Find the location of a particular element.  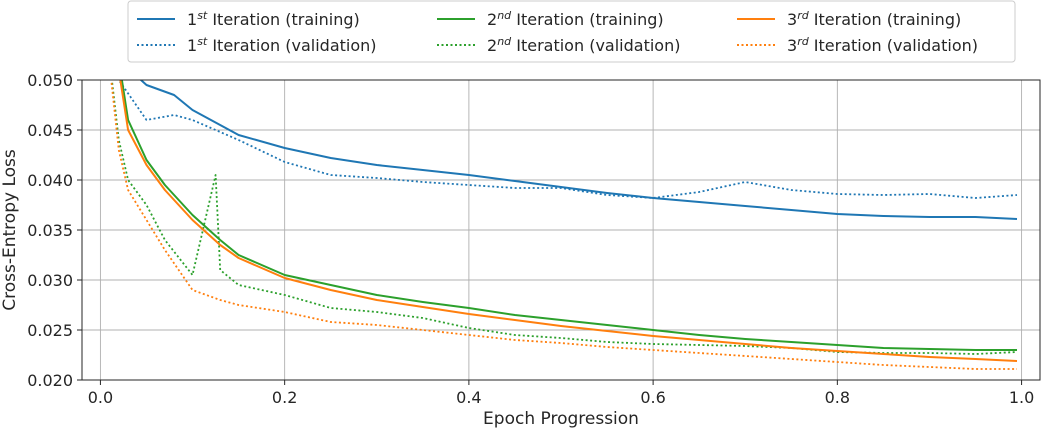

legend-entry: 2nd Iteration (training) is located at coordinates (550, 19).